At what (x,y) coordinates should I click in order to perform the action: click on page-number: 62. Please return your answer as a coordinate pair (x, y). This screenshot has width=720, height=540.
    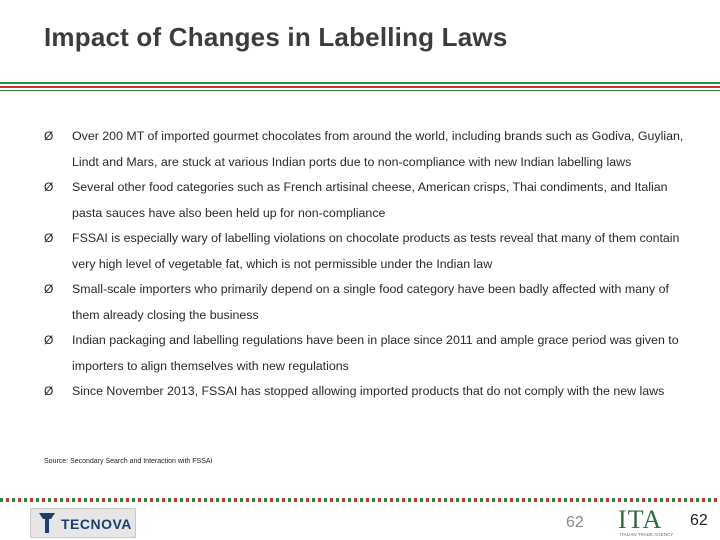
    Looking at the image, I should click on (699, 520).